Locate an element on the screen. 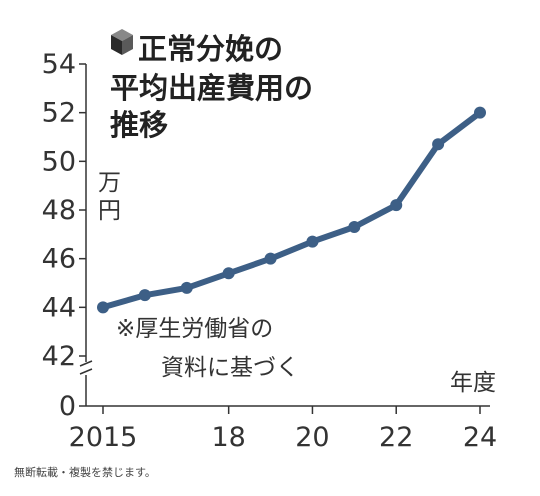  x-tick-label: 18 is located at coordinates (228, 437).